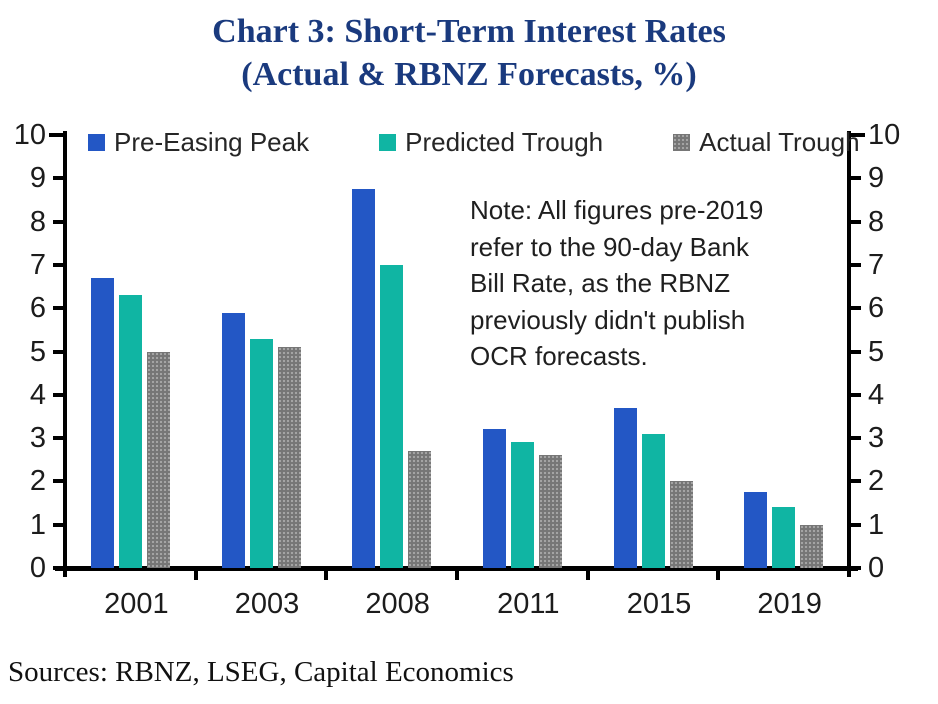  I want to click on bar-actual-trough-2008, so click(420, 509).